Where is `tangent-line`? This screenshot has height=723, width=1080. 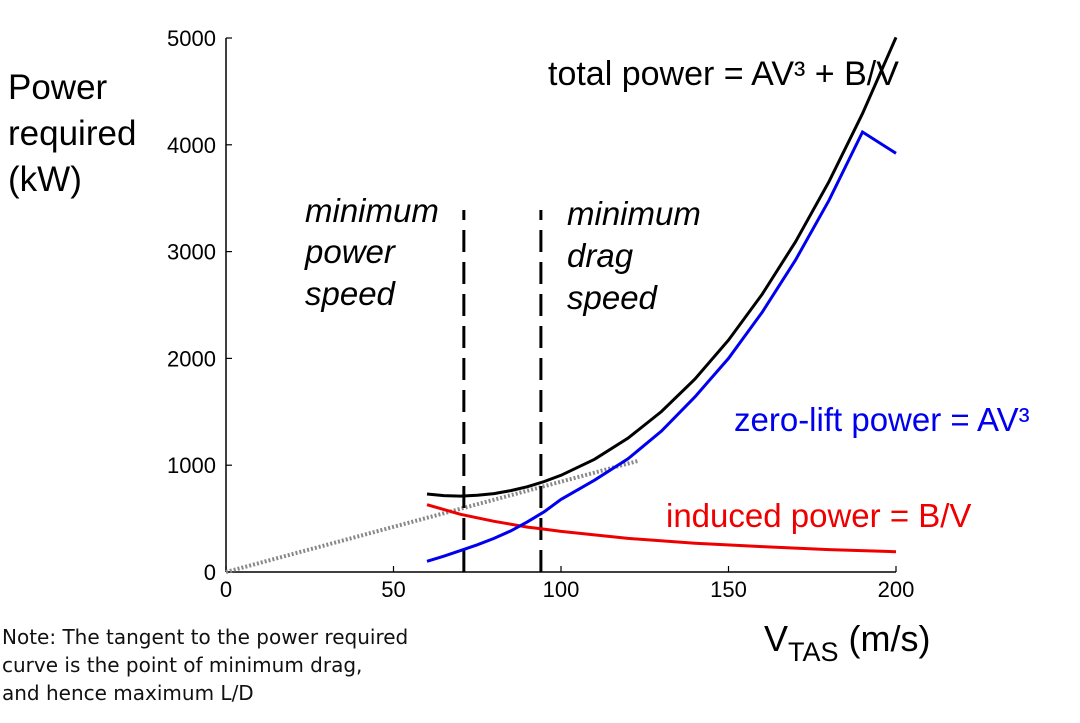
tangent-line is located at coordinates (432, 516).